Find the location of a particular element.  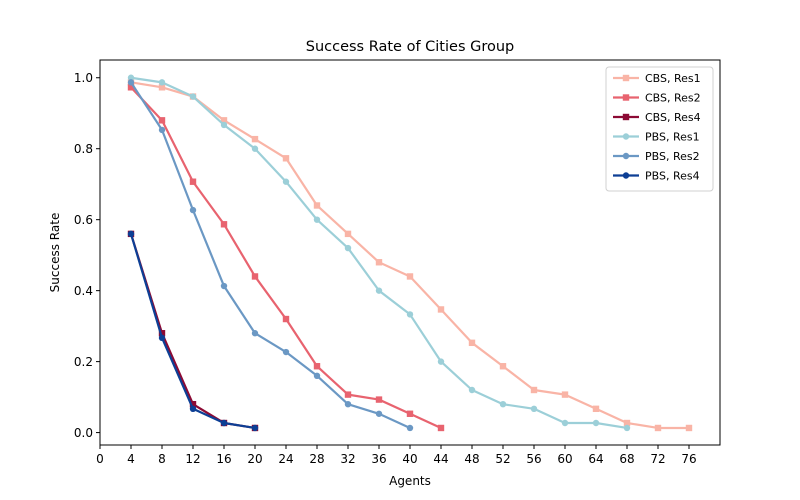

legend-label: PBS, Res2 is located at coordinates (672, 156).